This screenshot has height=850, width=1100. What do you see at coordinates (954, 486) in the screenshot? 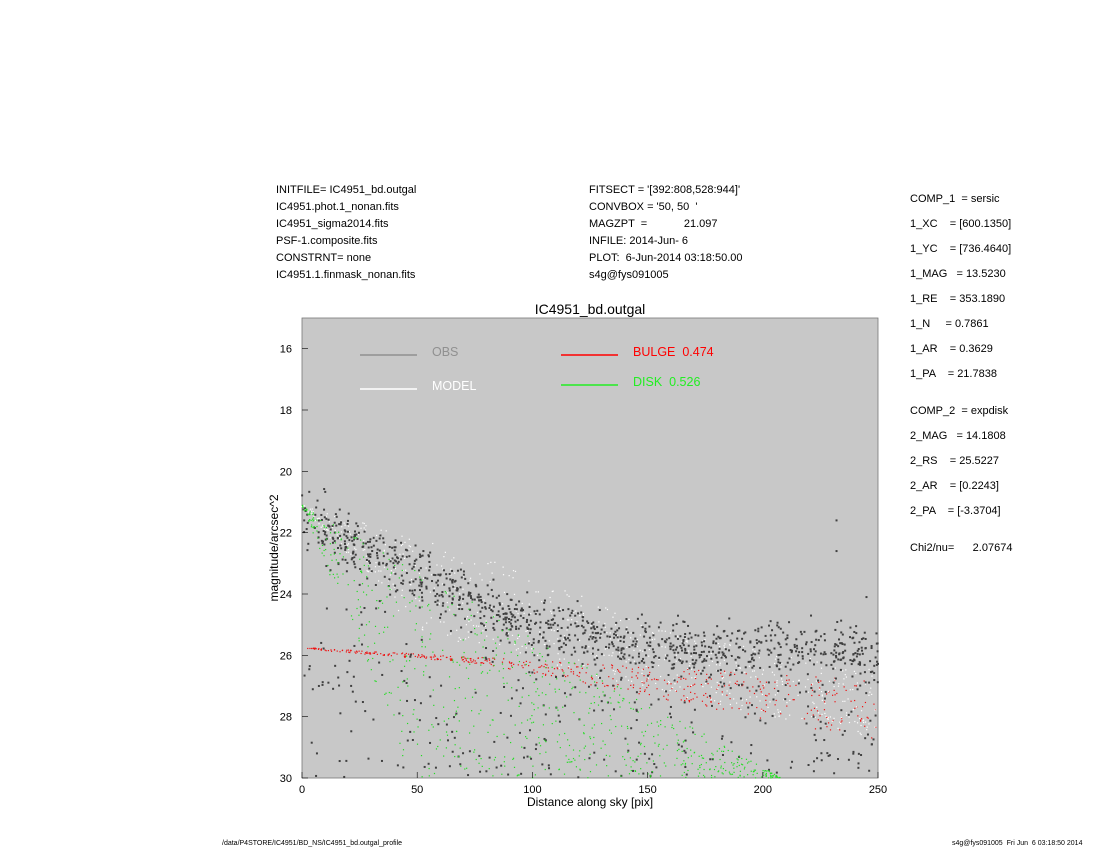
I see `param-comp2: 2_AR = [0.2243]` at bounding box center [954, 486].